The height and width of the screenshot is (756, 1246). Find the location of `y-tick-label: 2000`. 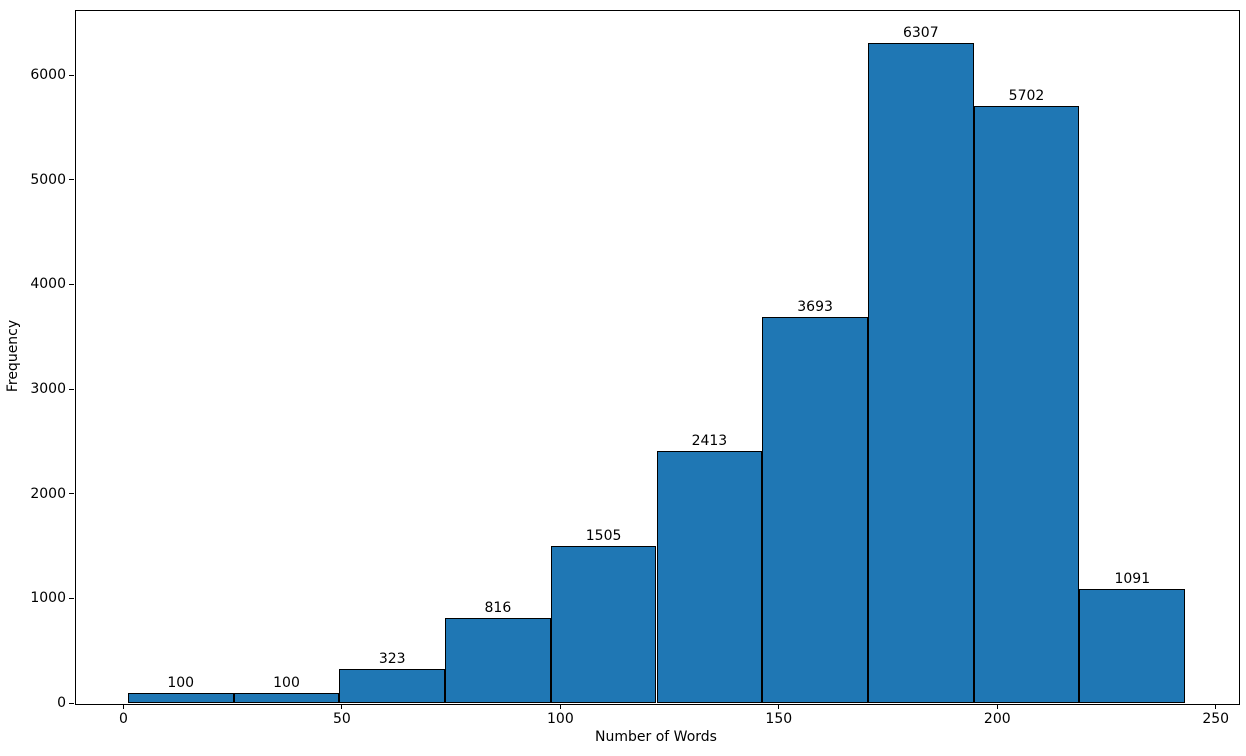

y-tick-label: 2000 is located at coordinates (48, 493).